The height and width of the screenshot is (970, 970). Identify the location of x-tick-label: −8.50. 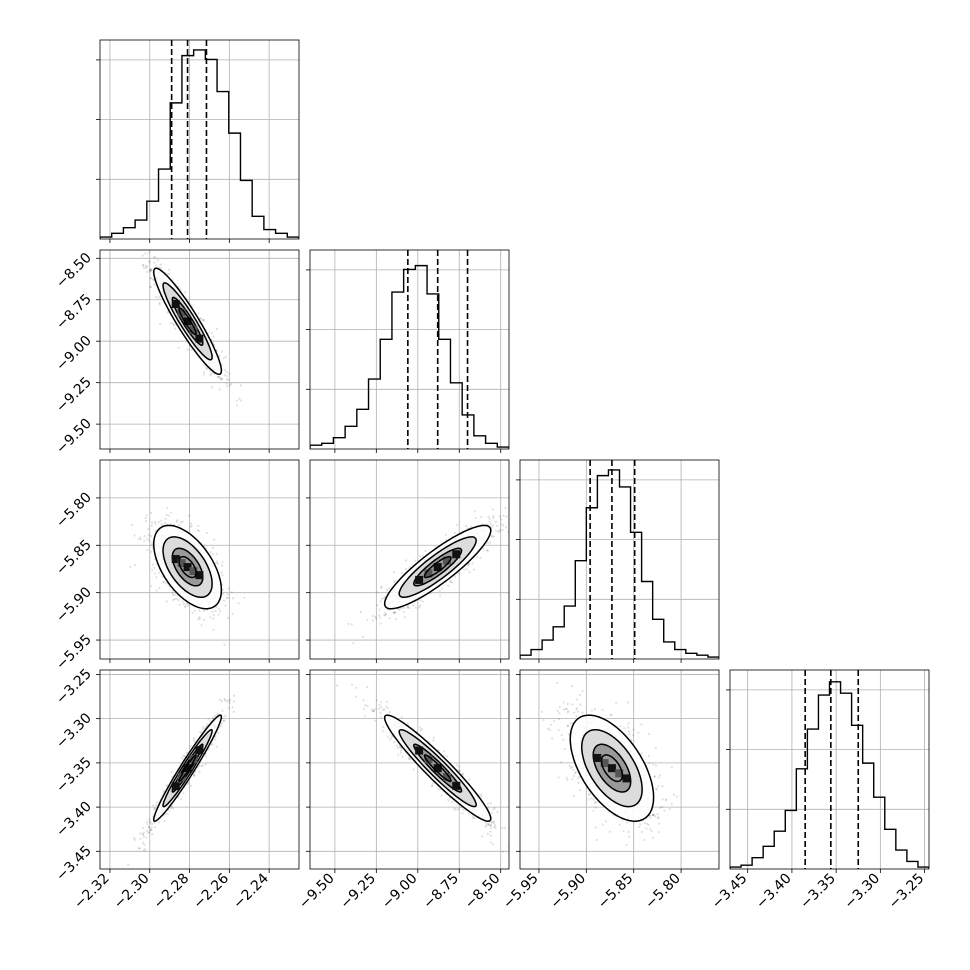
(483, 892).